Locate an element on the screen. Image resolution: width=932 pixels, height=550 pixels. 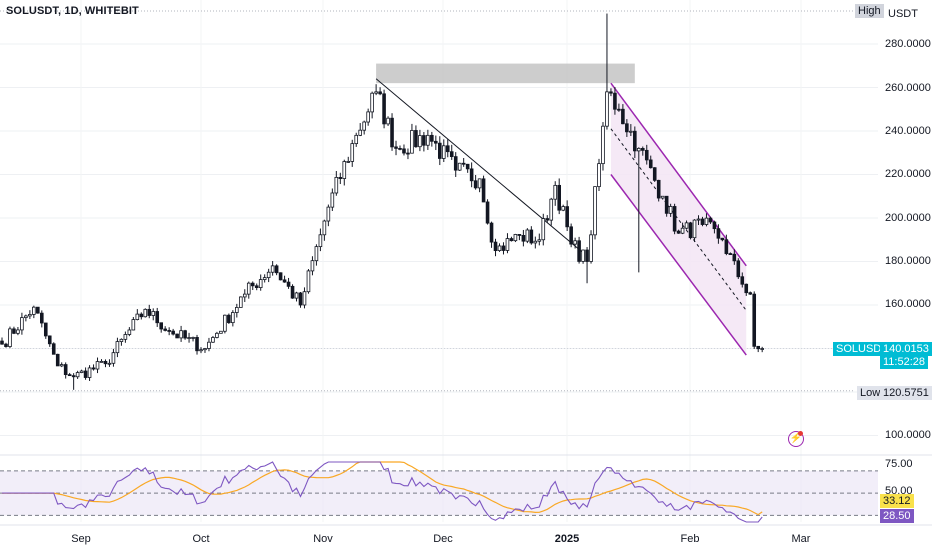
rsi-ma-tag: 33.12 is located at coordinates (897, 501).